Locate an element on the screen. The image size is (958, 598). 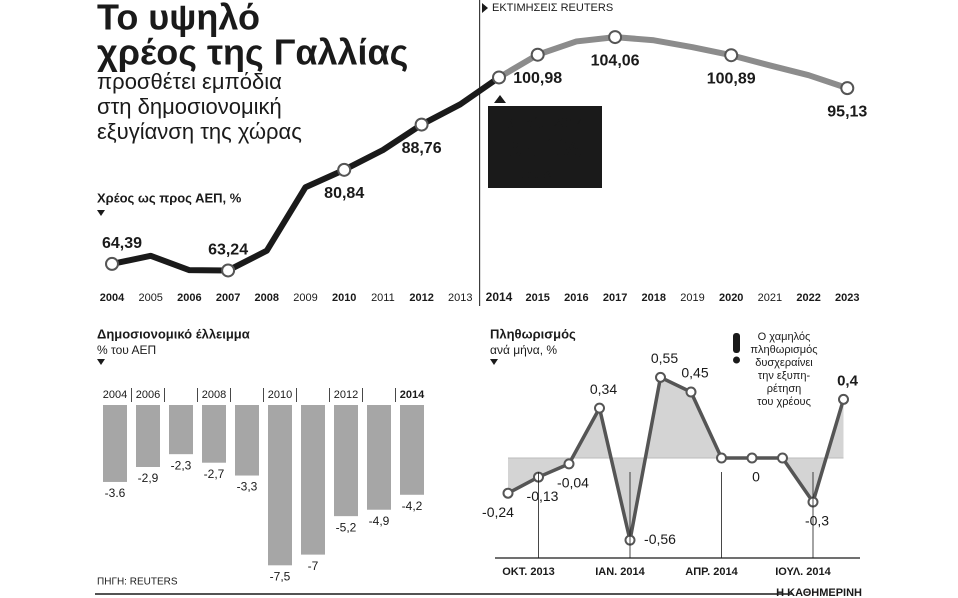
data-label: -0,3 is located at coordinates (817, 521).